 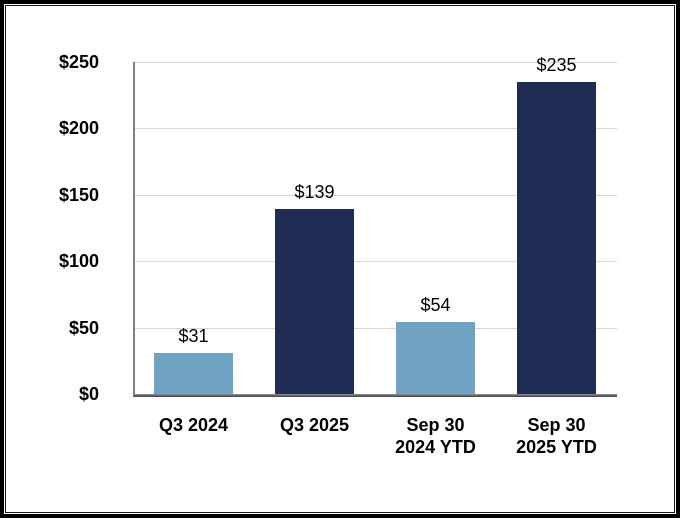 What do you see at coordinates (375, 395) in the screenshot?
I see `x-axis-line` at bounding box center [375, 395].